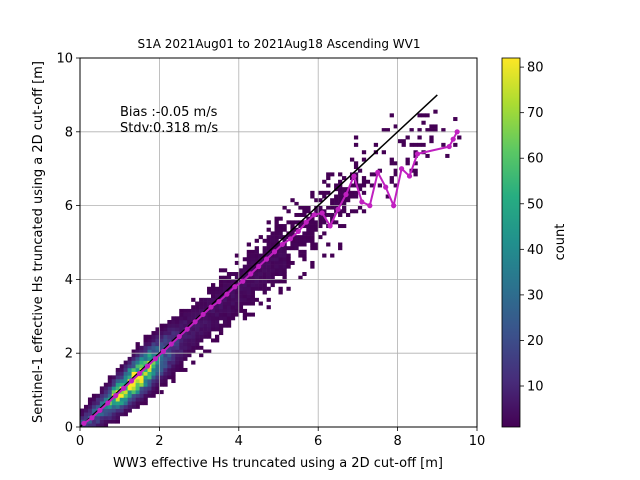  Describe the element at coordinates (535, 68) in the screenshot. I see `colorbar-tick-label: 80` at that location.